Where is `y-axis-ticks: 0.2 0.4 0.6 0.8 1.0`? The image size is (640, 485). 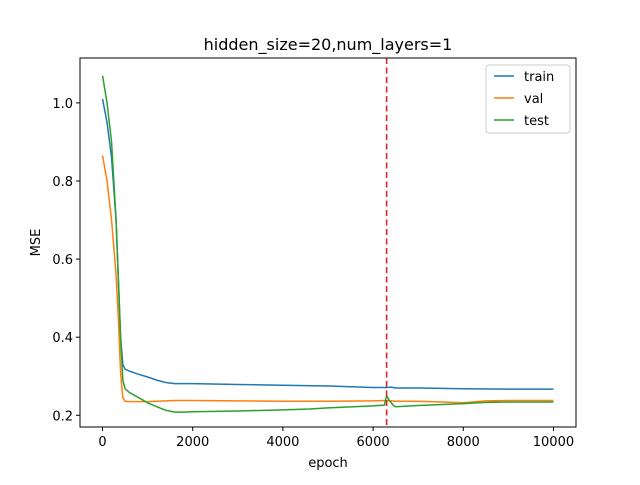 y-axis-ticks: 0.2 0.4 0.6 0.8 1.0 is located at coordinates (66, 260).